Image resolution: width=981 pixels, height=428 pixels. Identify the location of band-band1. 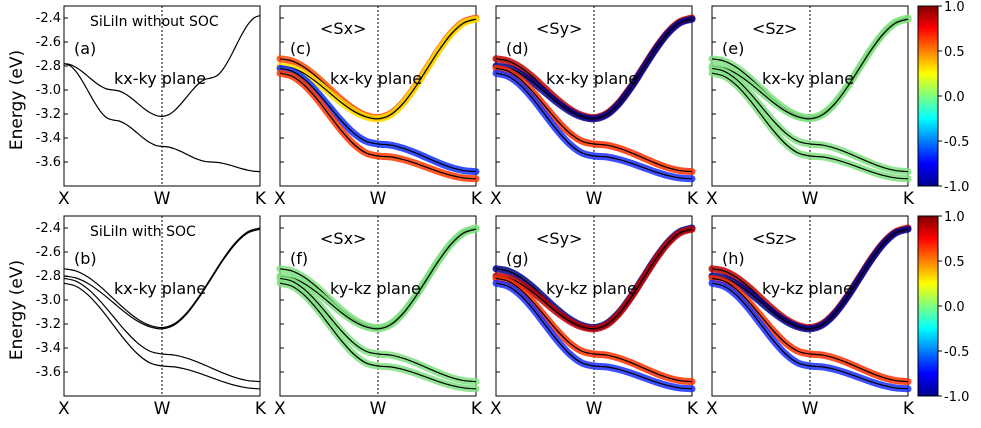
(162, 278).